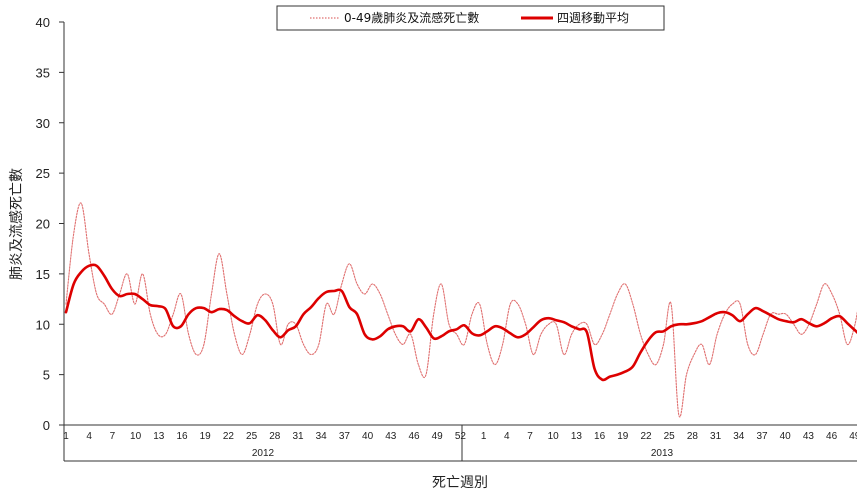 The image size is (857, 496). I want to click on y-tick-label: 0, so click(46, 425).